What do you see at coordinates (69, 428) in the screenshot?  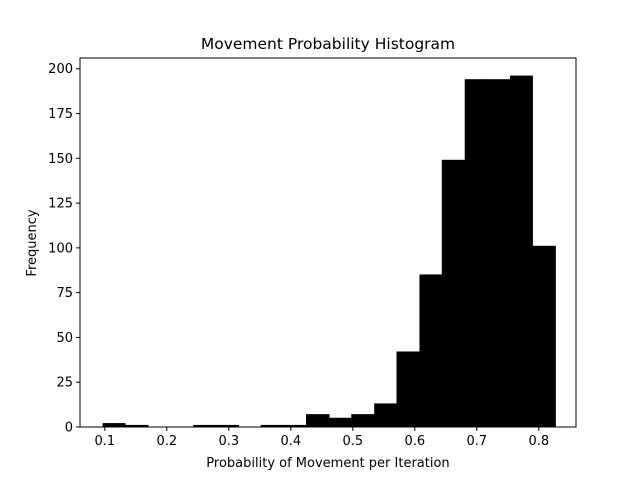 I see `y-tick-label-0: 0` at bounding box center [69, 428].